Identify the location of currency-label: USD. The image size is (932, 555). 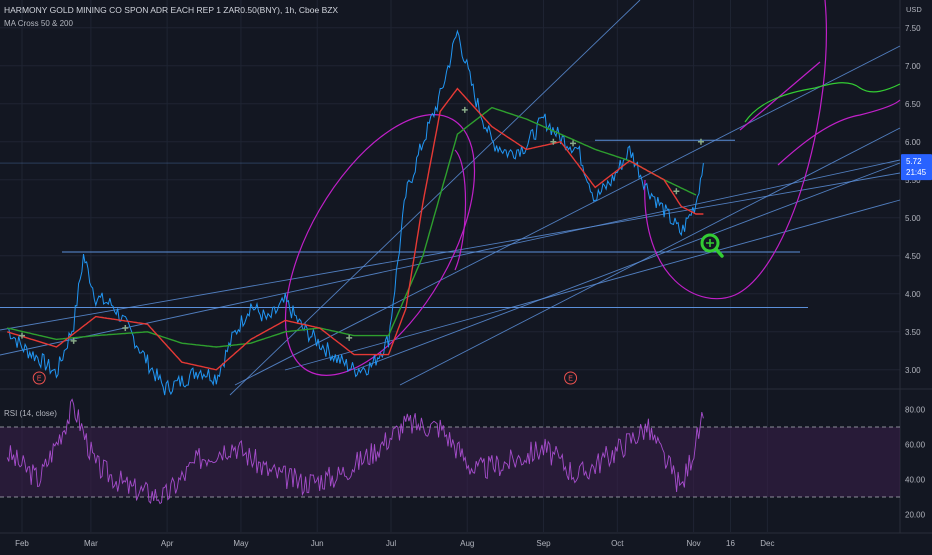
(914, 9).